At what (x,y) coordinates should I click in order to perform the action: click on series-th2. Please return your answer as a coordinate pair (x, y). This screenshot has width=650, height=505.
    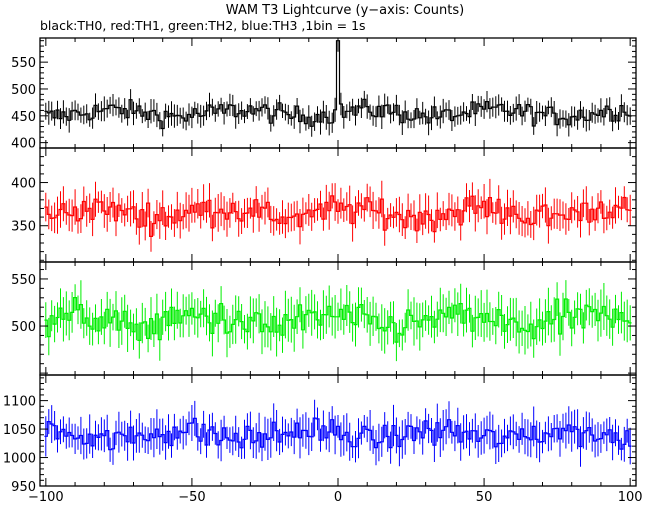
    Looking at the image, I should click on (338, 321).